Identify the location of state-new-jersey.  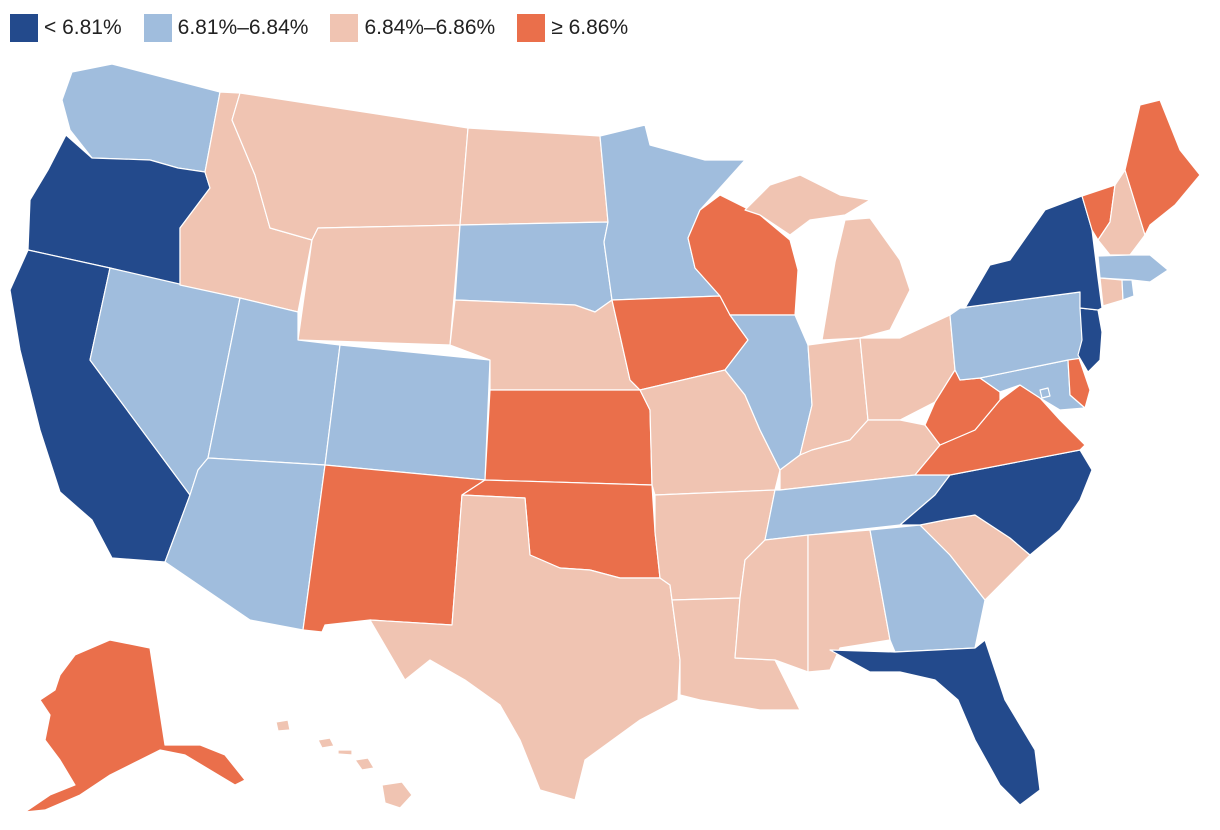
(1090, 340).